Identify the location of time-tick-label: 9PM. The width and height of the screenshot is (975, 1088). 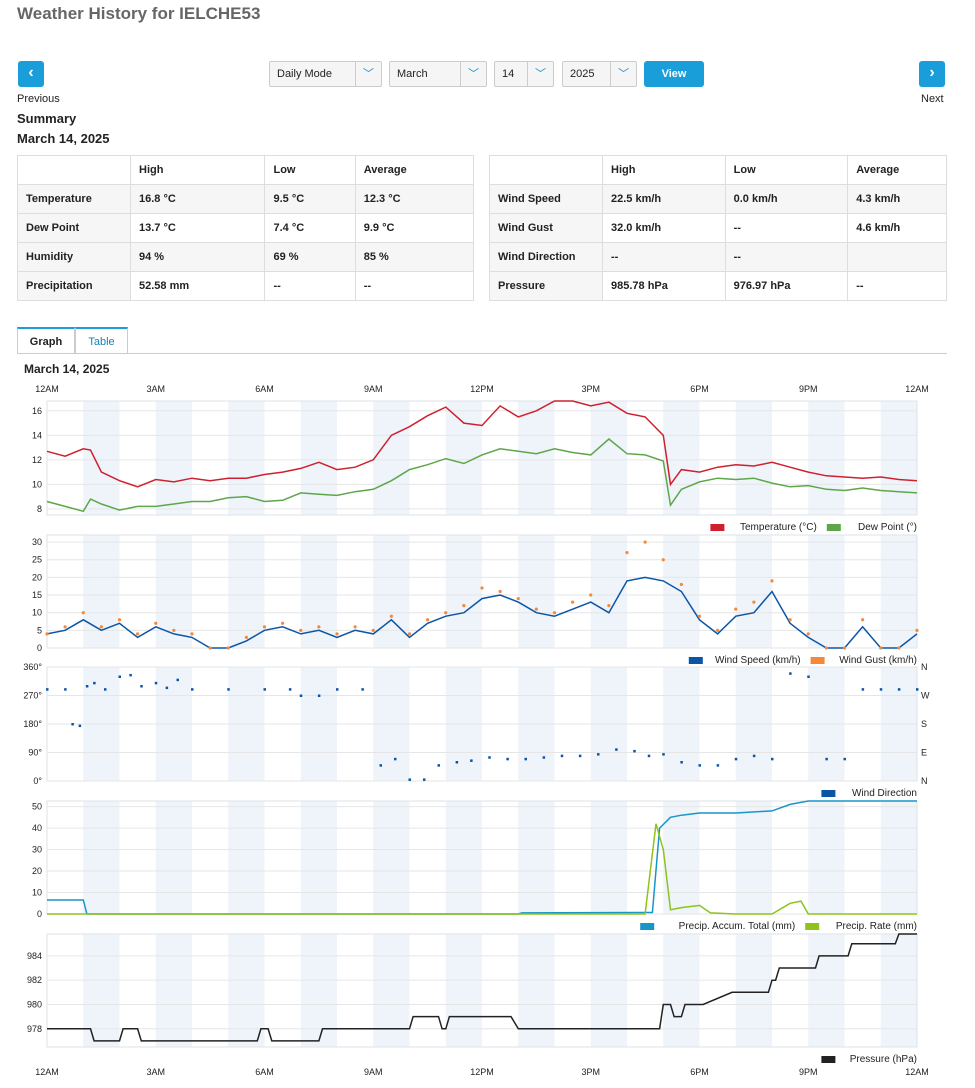
(808, 389).